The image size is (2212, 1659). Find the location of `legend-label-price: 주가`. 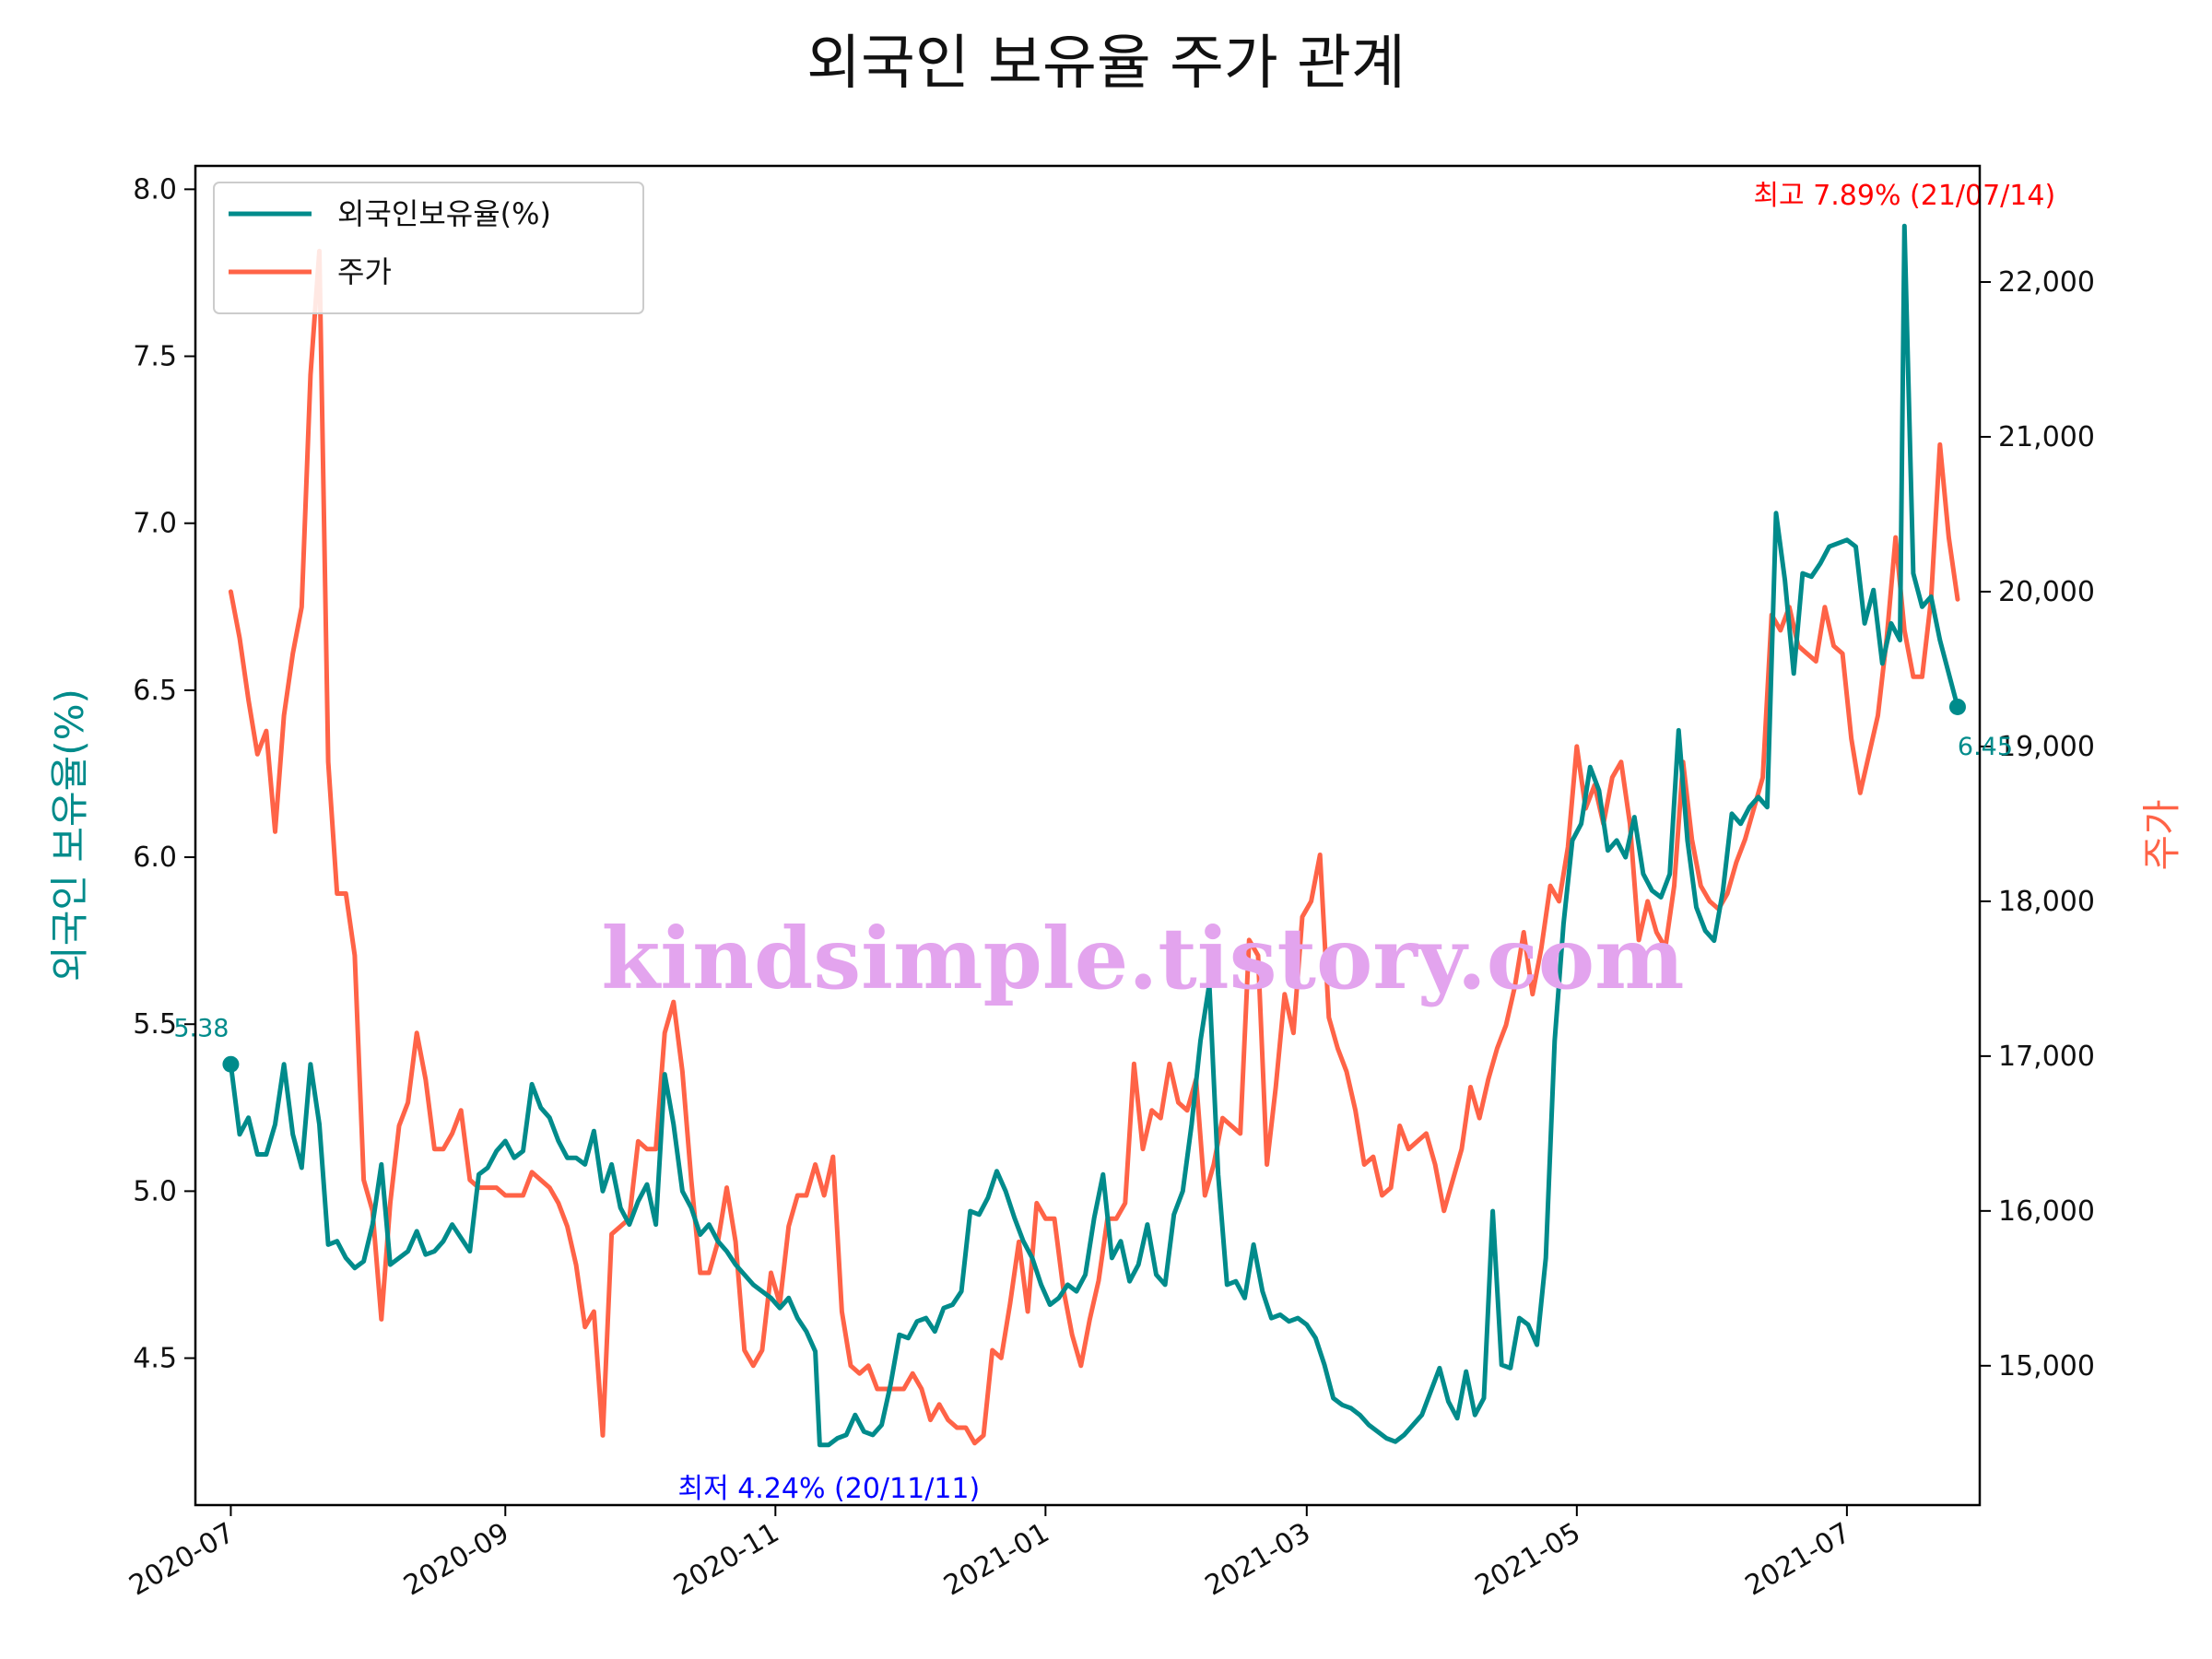

legend-label-price: 주가 is located at coordinates (364, 271).